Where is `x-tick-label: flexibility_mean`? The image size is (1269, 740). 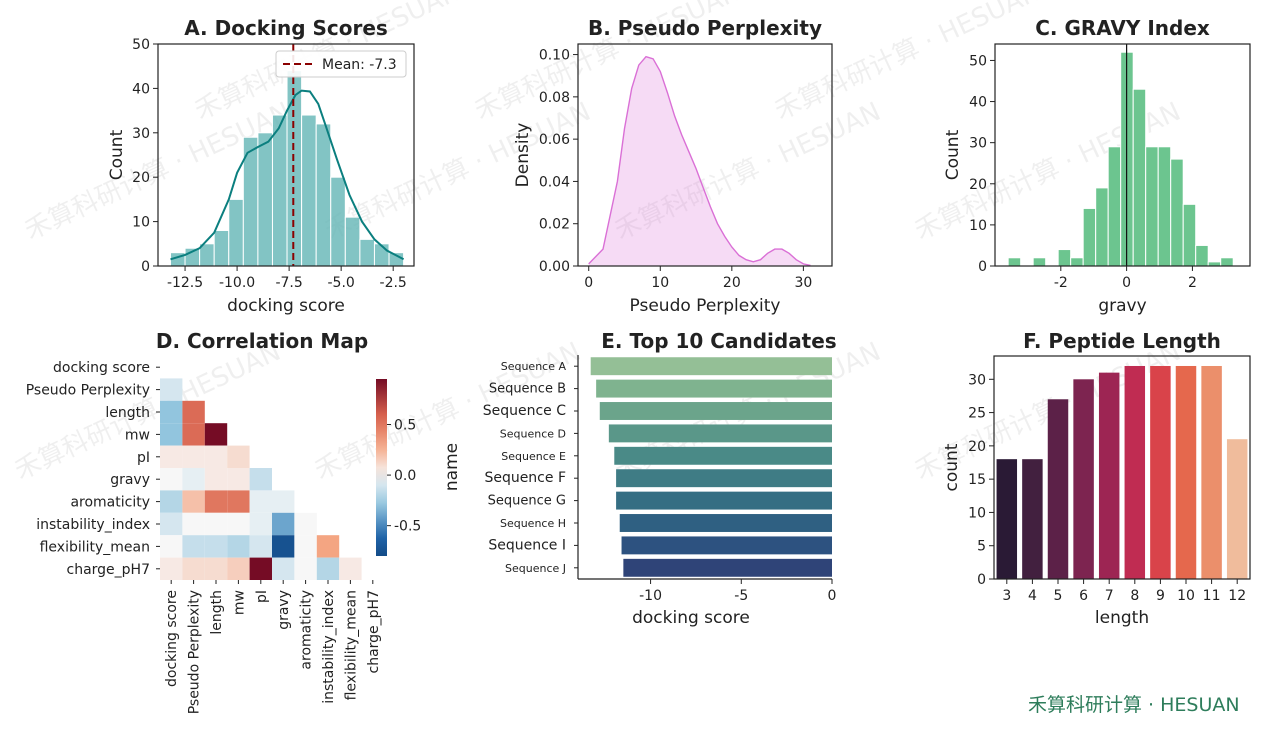 x-tick-label: flexibility_mean is located at coordinates (351, 645).